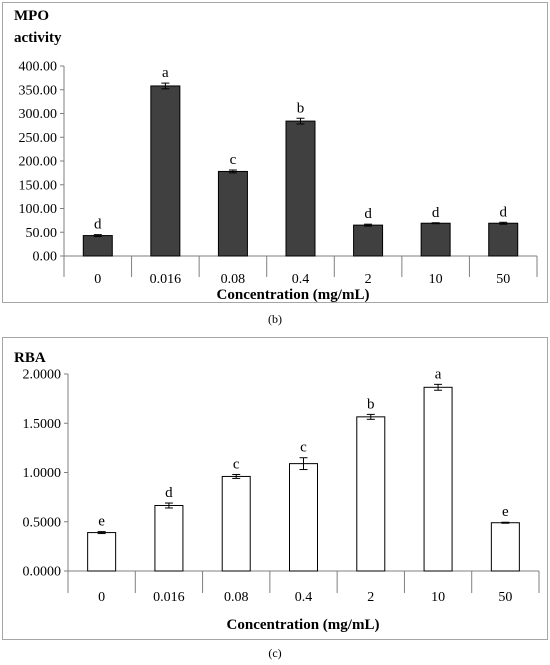  What do you see at coordinates (42, 572) in the screenshot?
I see `y-tick-label: 0.0000` at bounding box center [42, 572].